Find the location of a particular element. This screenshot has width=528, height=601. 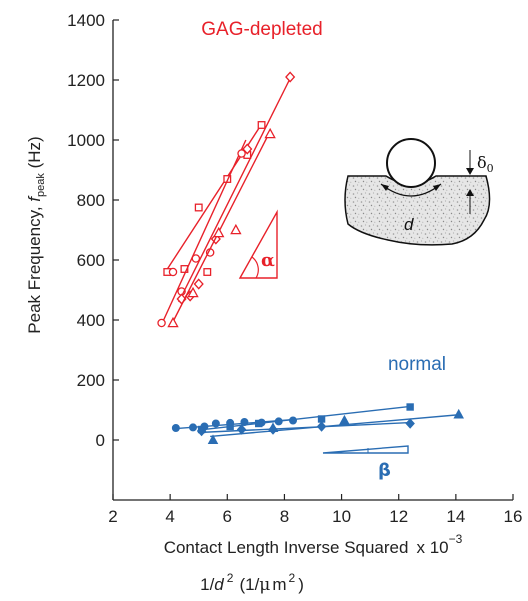

inset-d-label: d is located at coordinates (409, 224).